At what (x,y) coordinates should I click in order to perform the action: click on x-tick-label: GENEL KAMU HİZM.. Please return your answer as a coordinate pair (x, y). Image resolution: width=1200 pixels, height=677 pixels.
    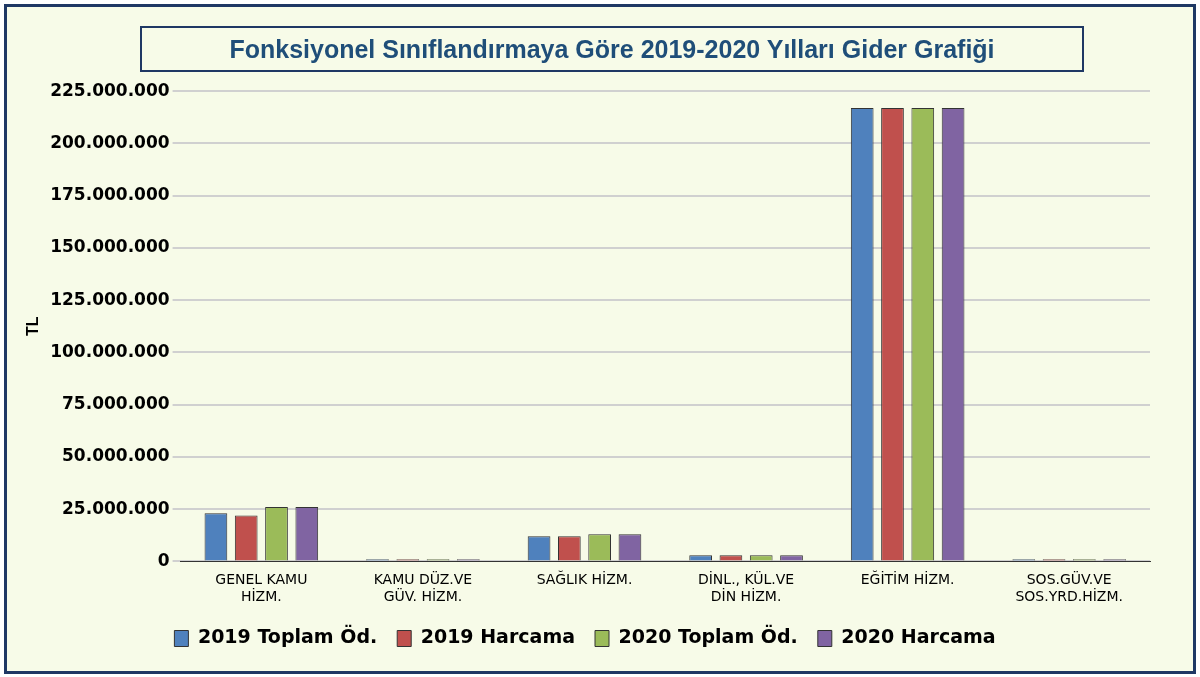
    Looking at the image, I should click on (261, 588).